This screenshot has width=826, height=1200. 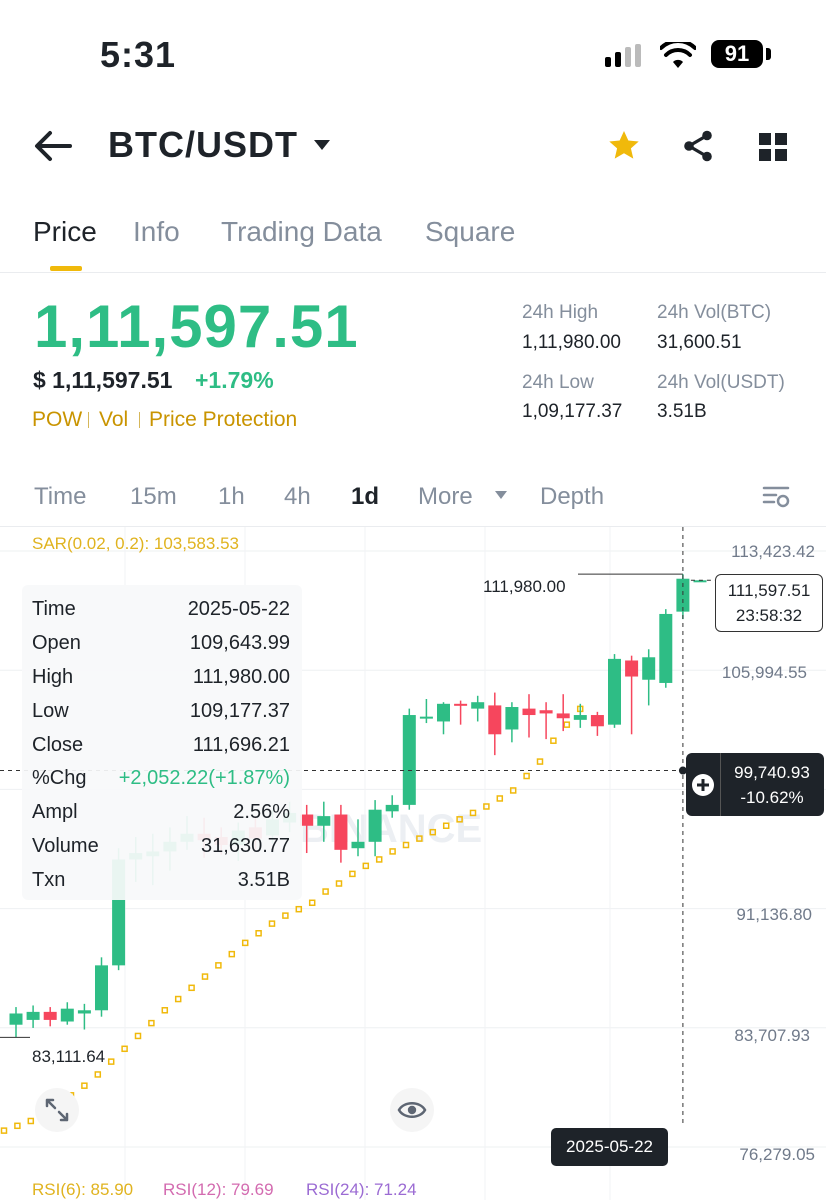 What do you see at coordinates (412, 1110) in the screenshot?
I see `visibility-button` at bounding box center [412, 1110].